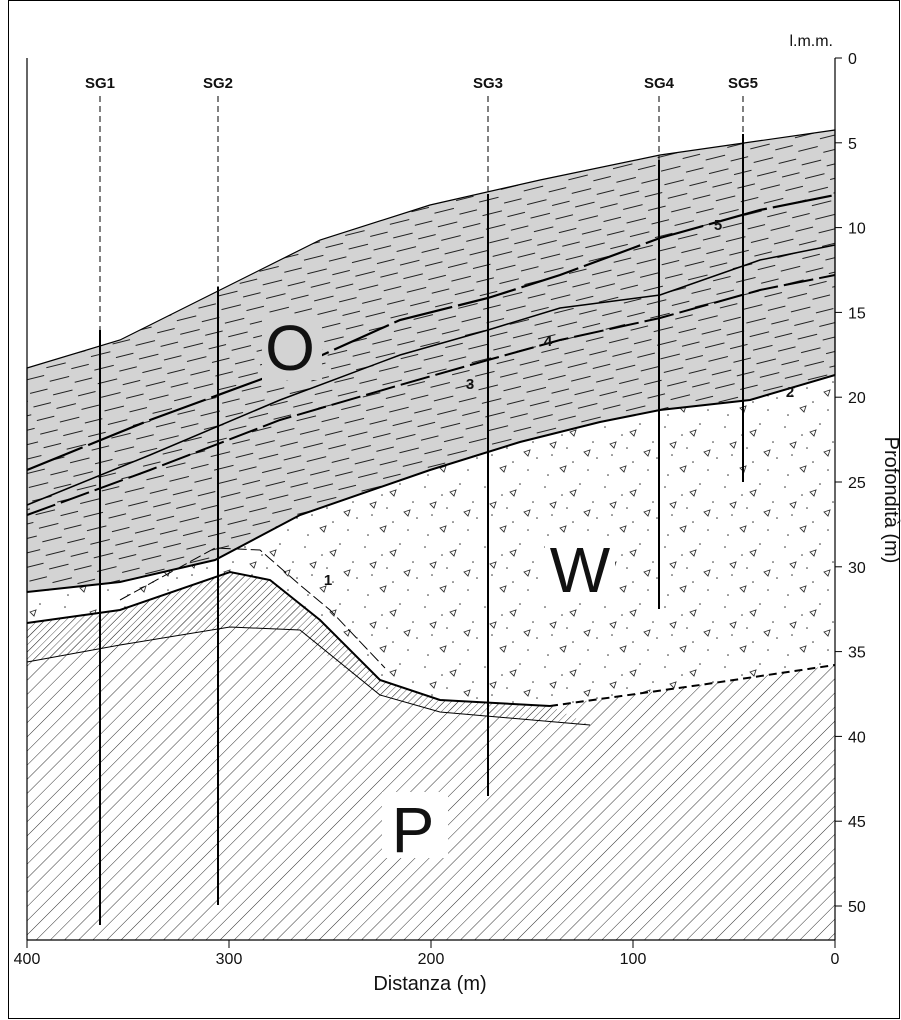 This screenshot has width=901, height=1020. What do you see at coordinates (790, 392) in the screenshot?
I see `horizon-label: 2` at bounding box center [790, 392].